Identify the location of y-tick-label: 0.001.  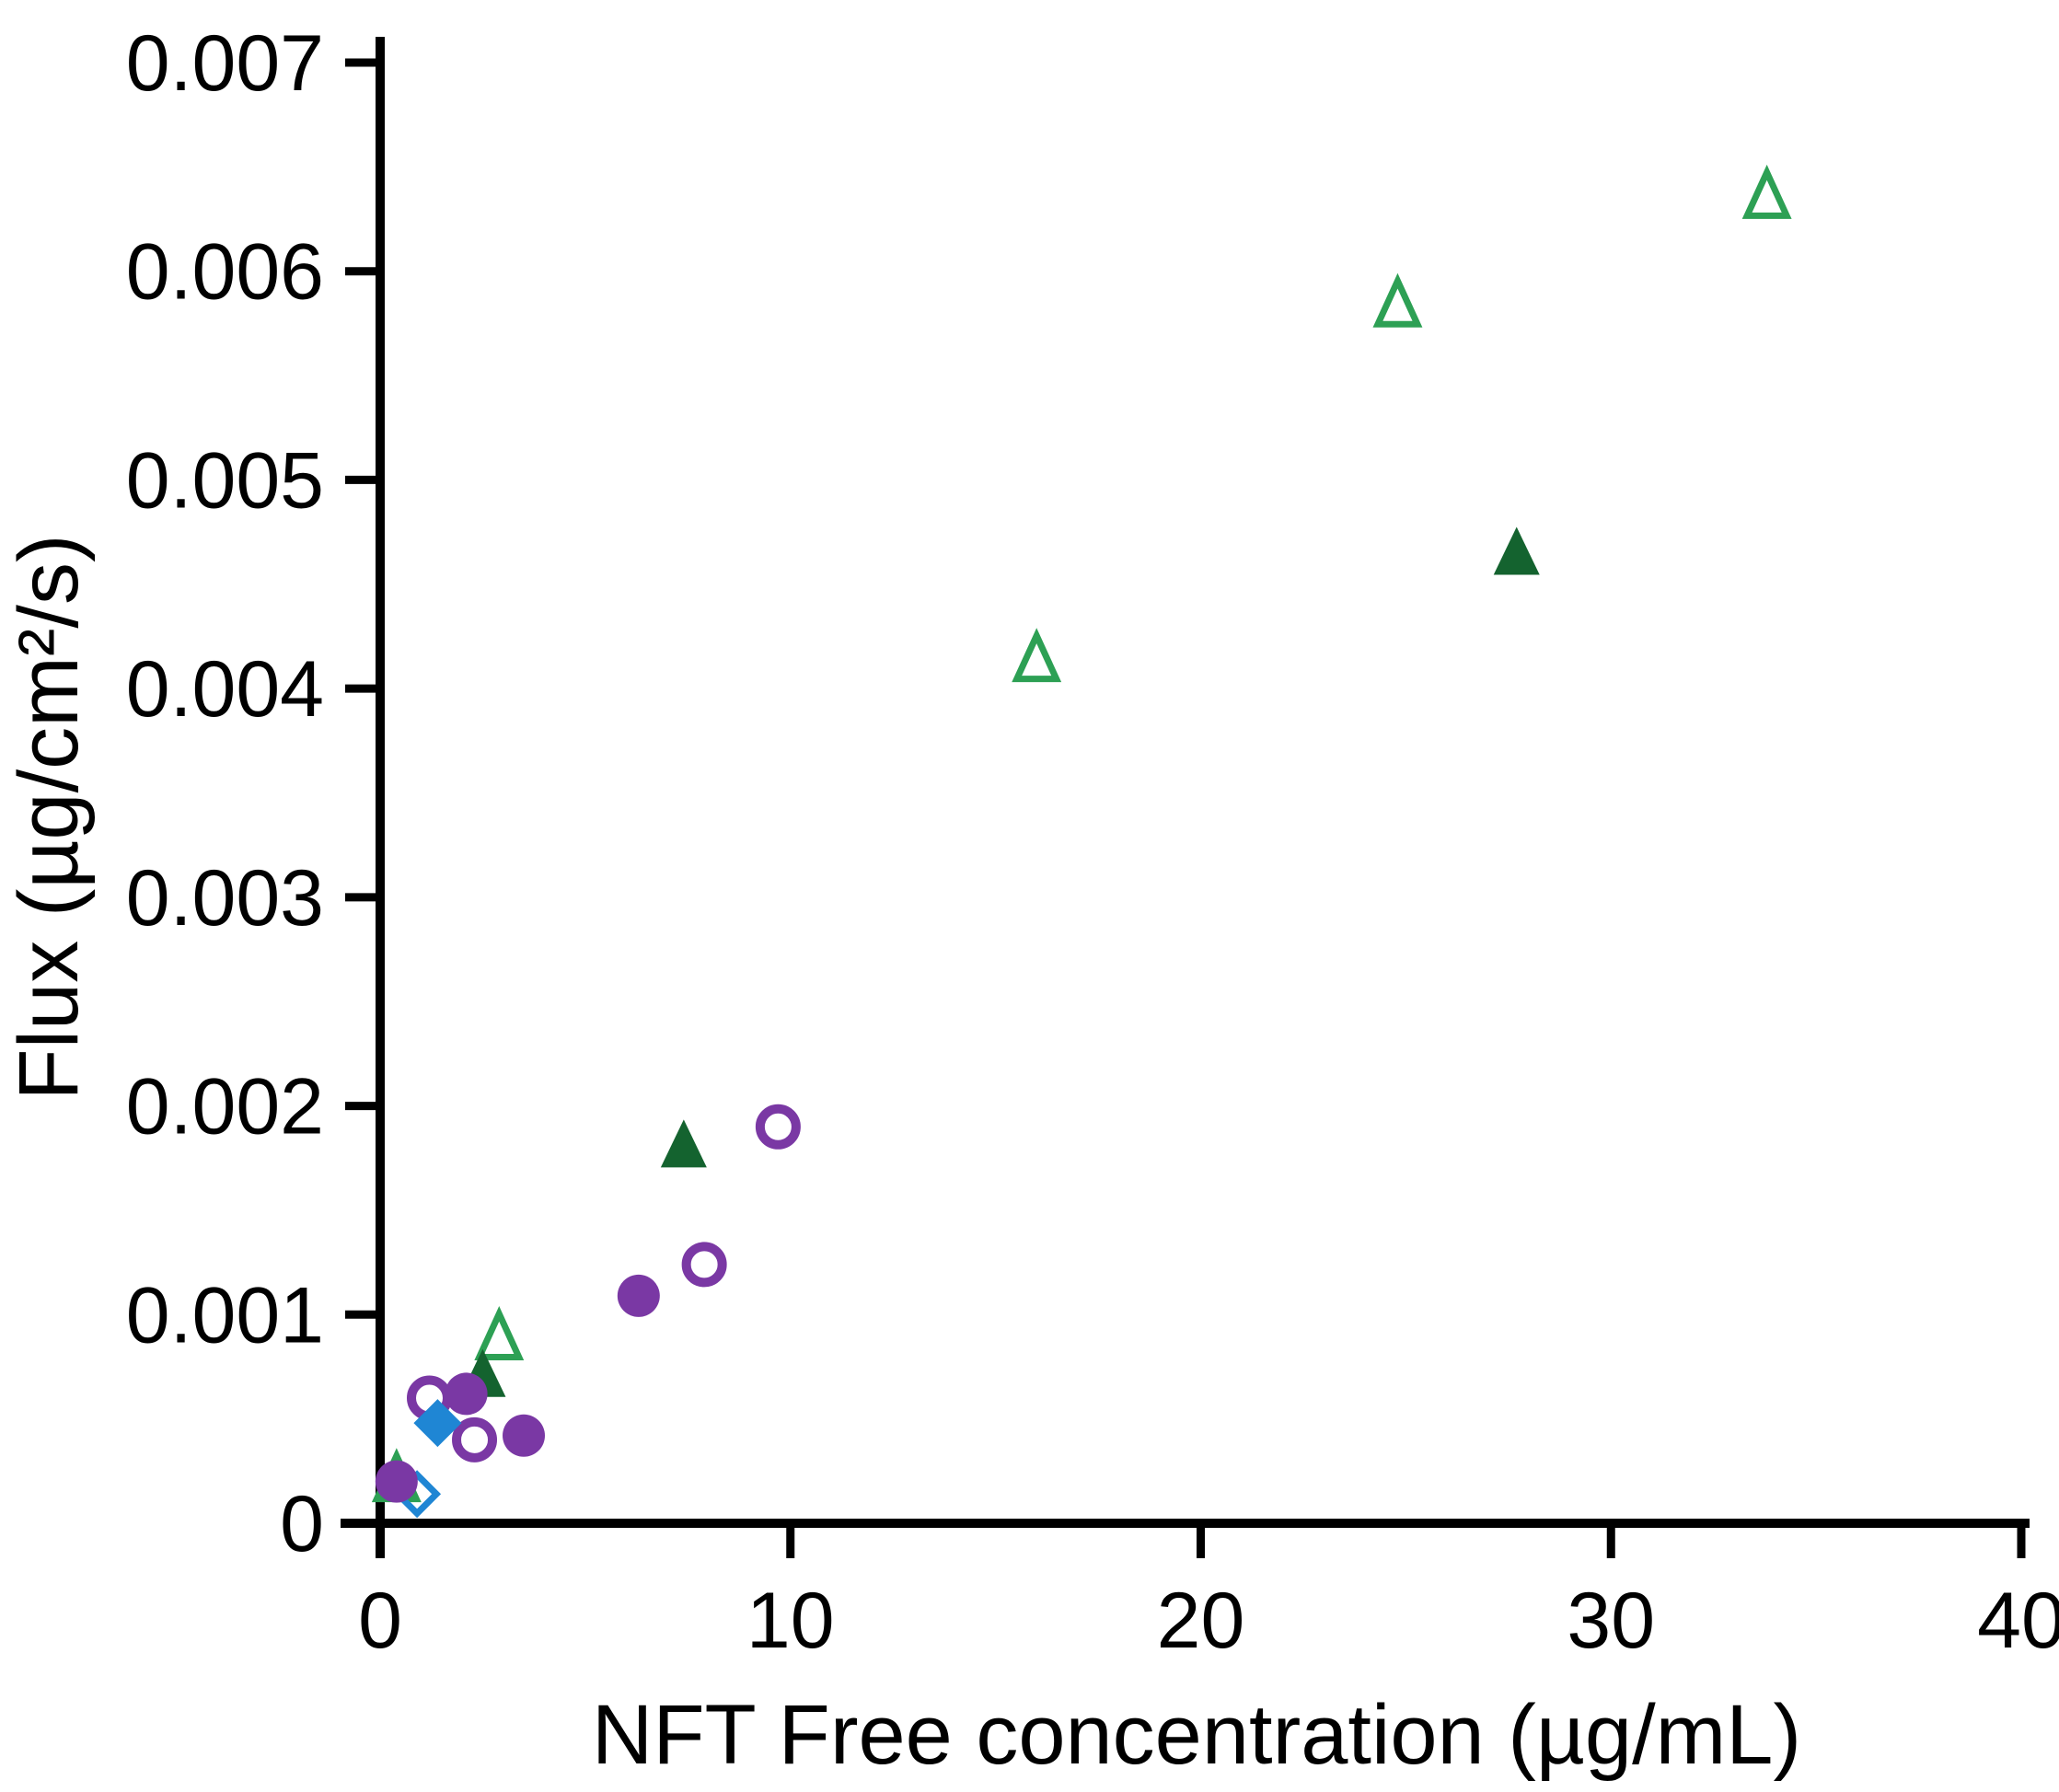
(225, 1315).